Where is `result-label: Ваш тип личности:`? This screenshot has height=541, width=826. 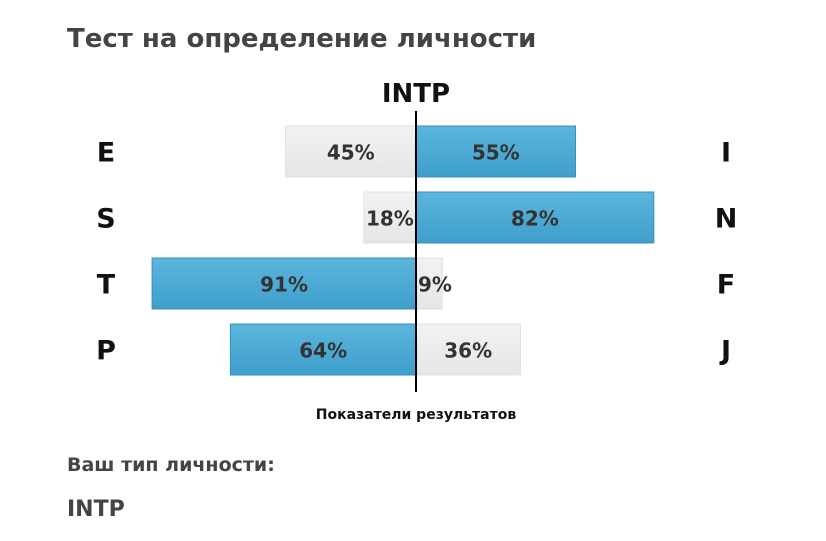 result-label: Ваш тип личности: is located at coordinates (171, 465).